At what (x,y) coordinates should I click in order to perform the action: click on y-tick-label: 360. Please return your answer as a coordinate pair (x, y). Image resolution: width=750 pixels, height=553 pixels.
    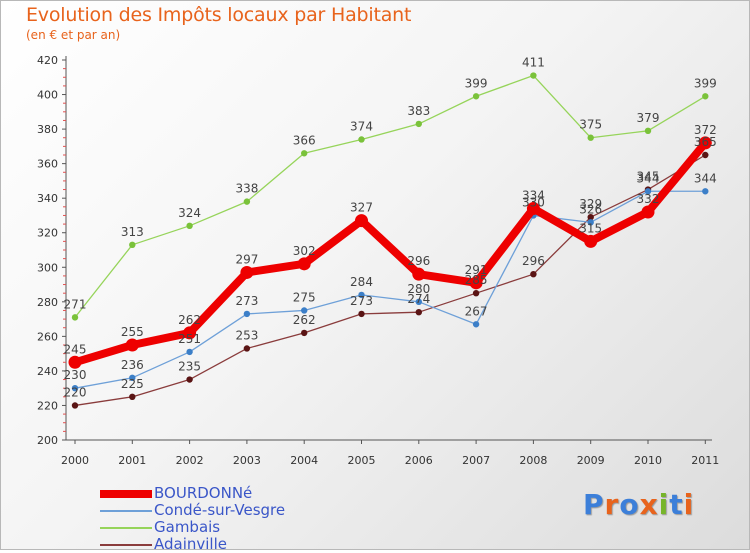
    Looking at the image, I should click on (47, 164).